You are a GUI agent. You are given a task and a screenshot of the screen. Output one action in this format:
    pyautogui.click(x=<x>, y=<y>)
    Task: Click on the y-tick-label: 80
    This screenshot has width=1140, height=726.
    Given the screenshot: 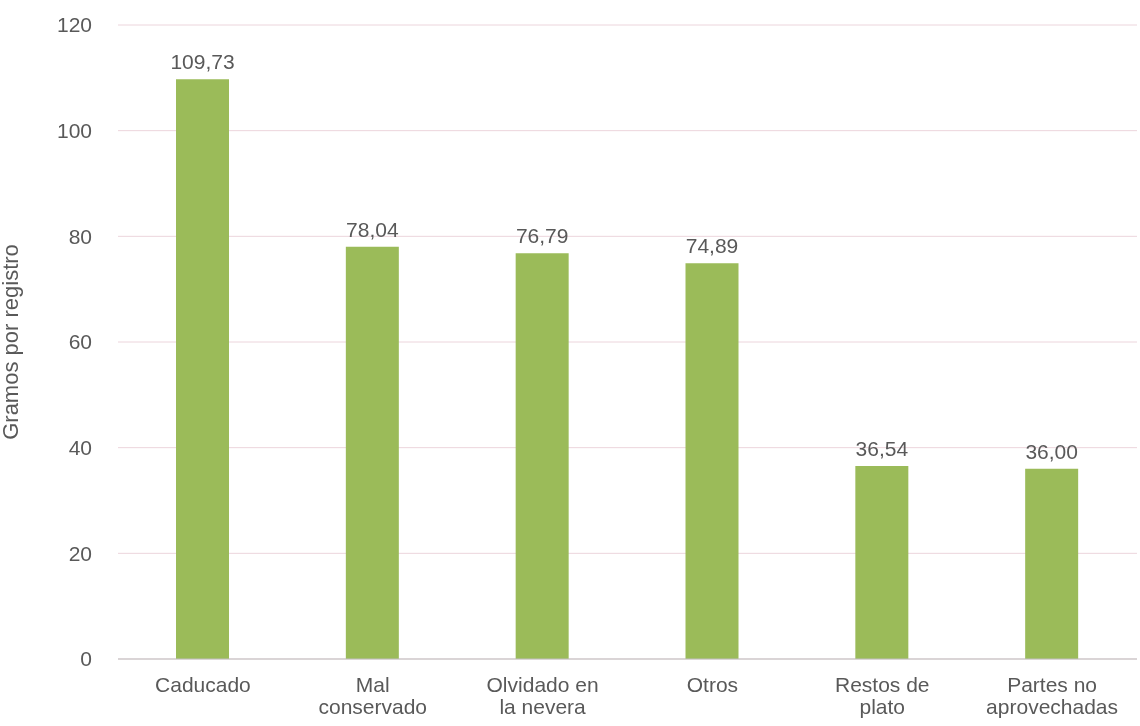 What is the action you would take?
    pyautogui.click(x=80, y=236)
    